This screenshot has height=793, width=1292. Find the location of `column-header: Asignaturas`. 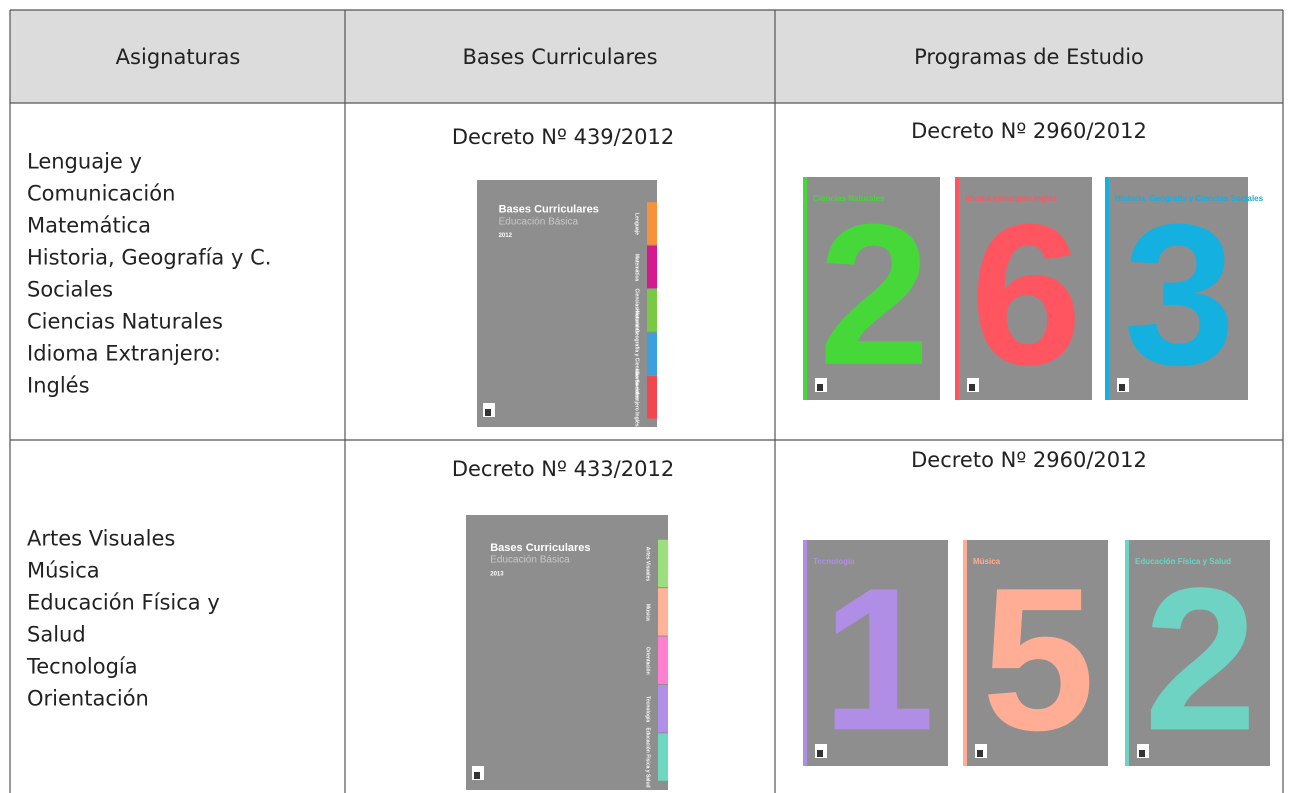

column-header: Asignaturas is located at coordinates (178, 57).